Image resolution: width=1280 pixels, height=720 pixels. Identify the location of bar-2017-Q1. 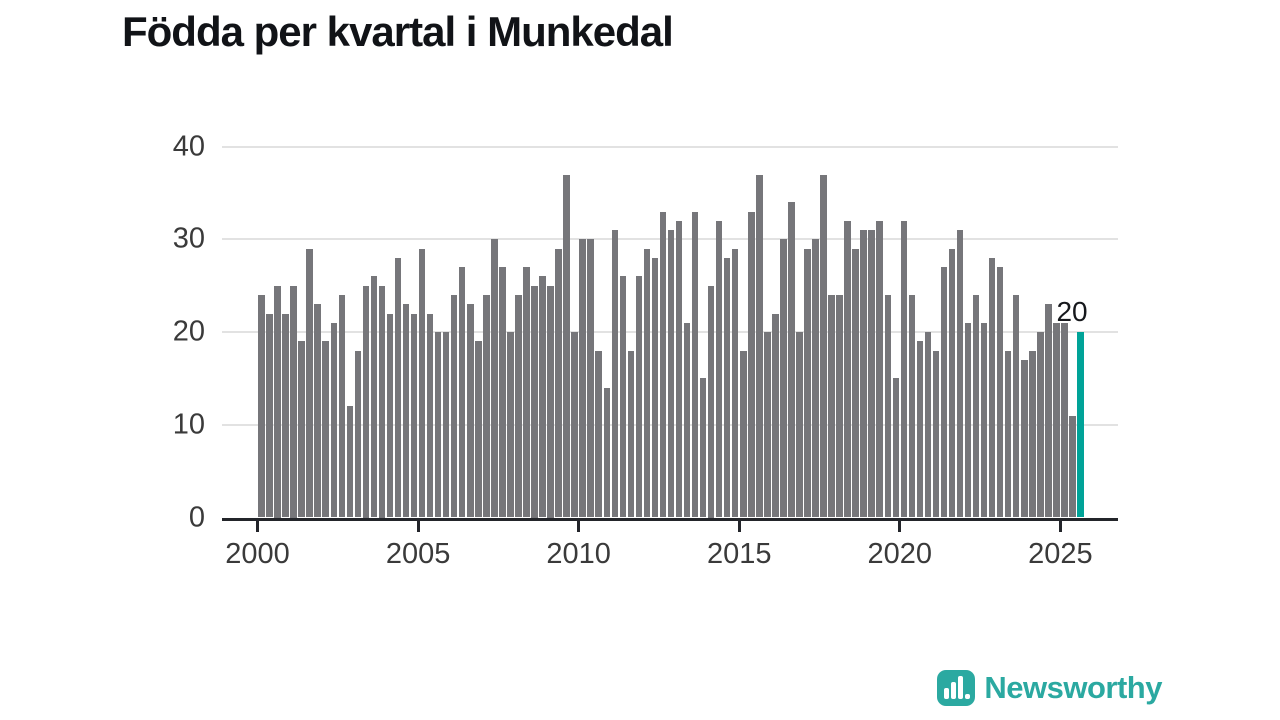
(807, 383).